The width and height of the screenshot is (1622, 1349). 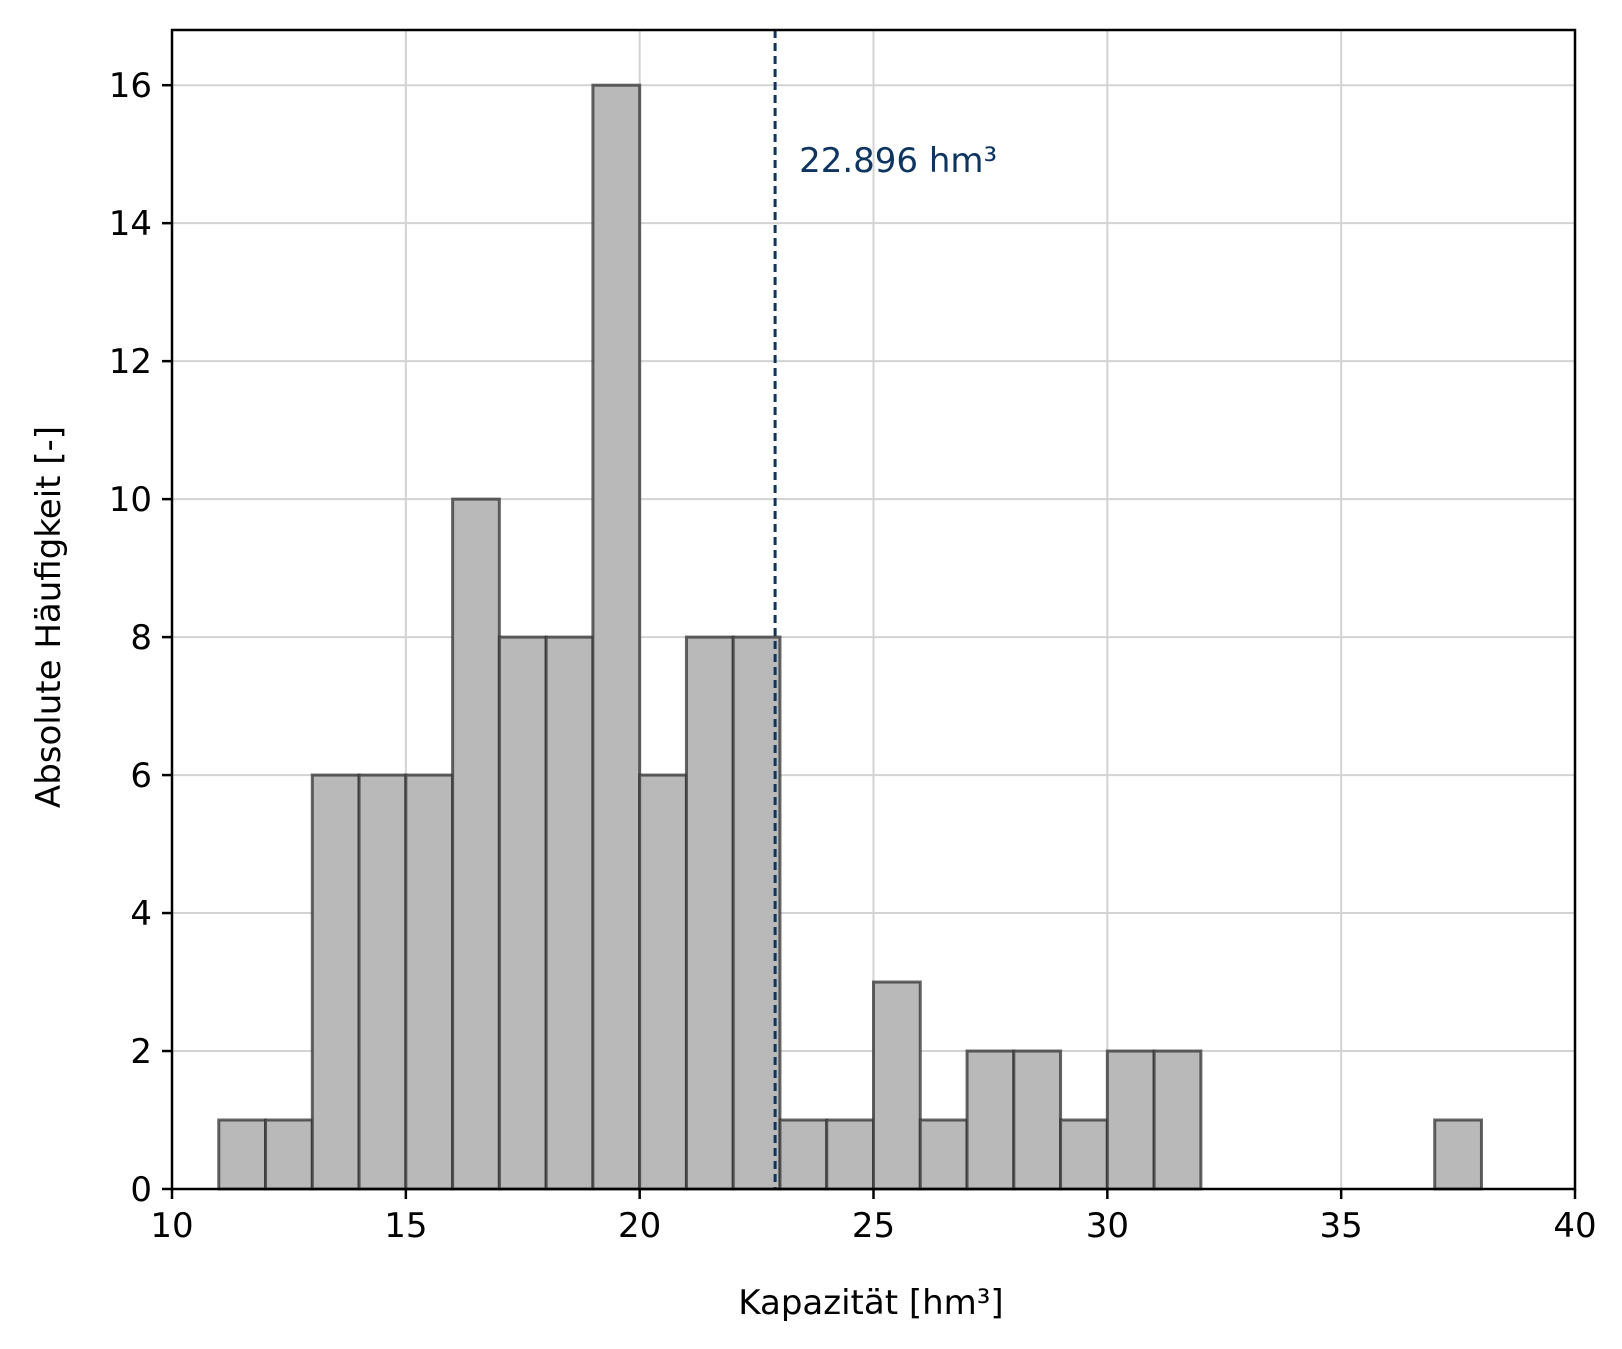 What do you see at coordinates (141, 914) in the screenshot?
I see `y-tick-label: 4` at bounding box center [141, 914].